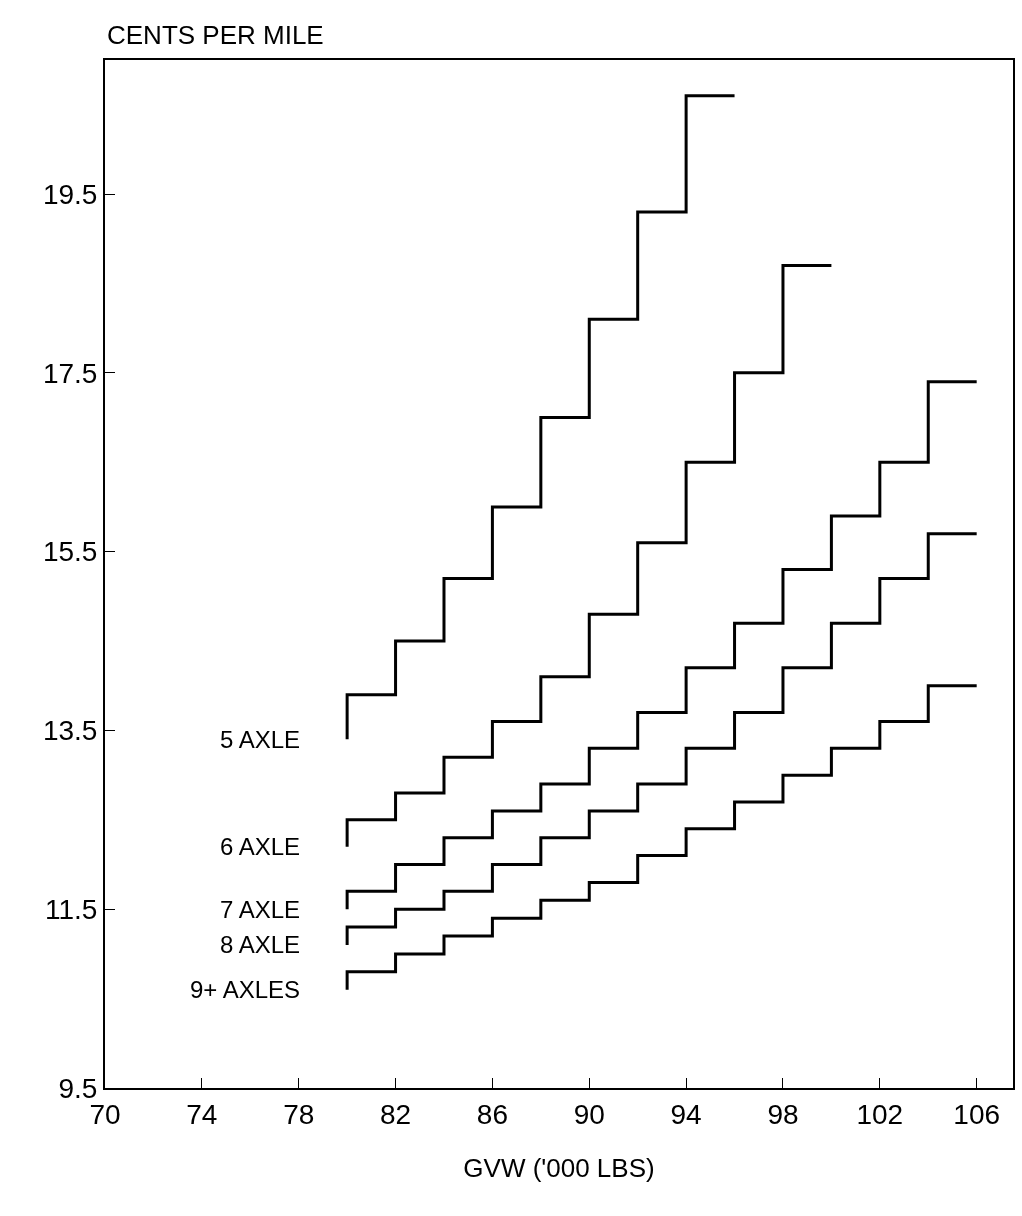  Describe the element at coordinates (299, 1114) in the screenshot. I see `x-tick-label: 78` at that location.